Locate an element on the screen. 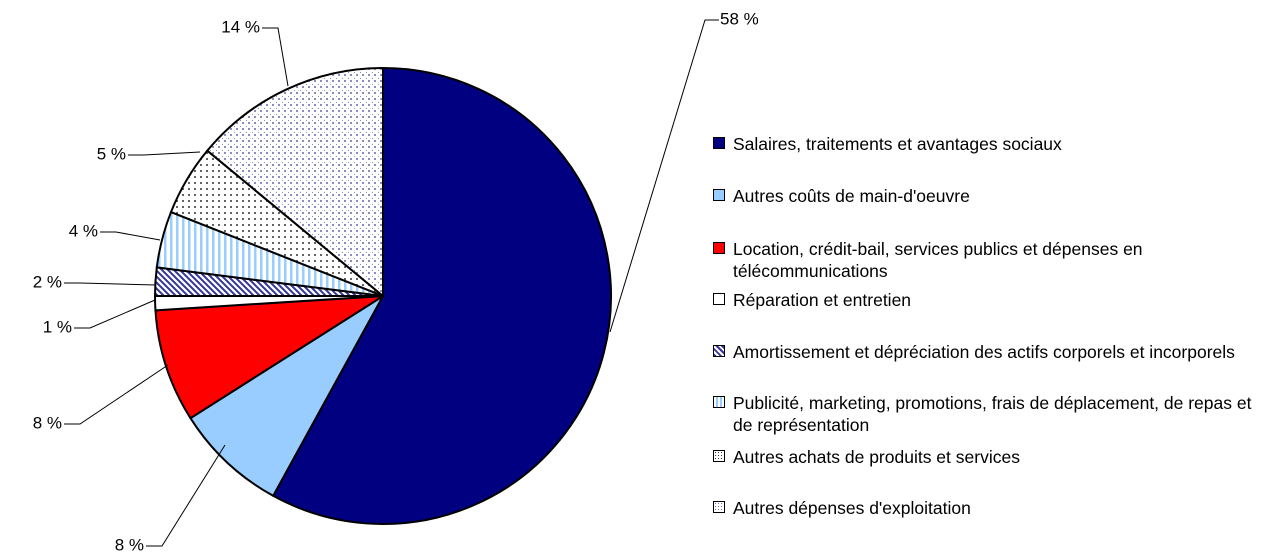 This screenshot has height=559, width=1261. legend-label: Autres dépenses d'exploitation is located at coordinates (852, 508).